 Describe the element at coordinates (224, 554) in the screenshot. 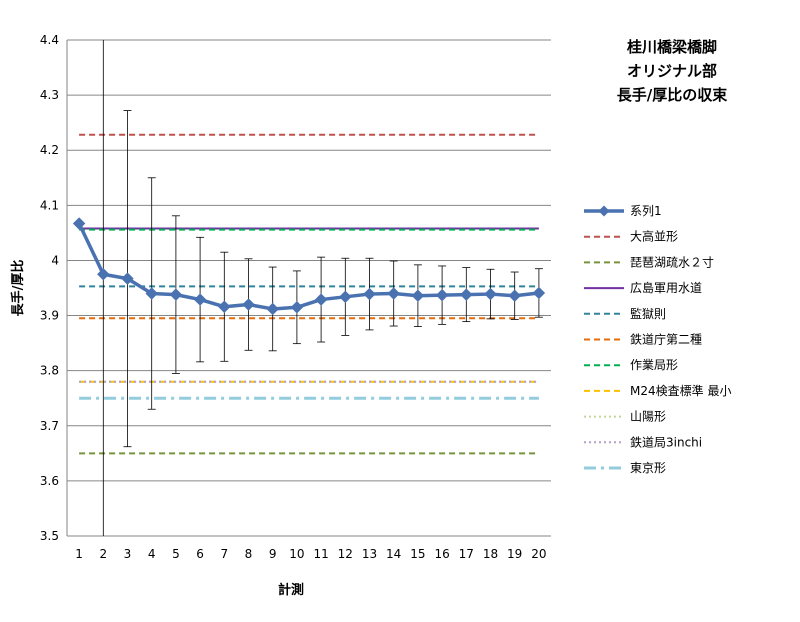

I see `x-tick-label: 7` at that location.